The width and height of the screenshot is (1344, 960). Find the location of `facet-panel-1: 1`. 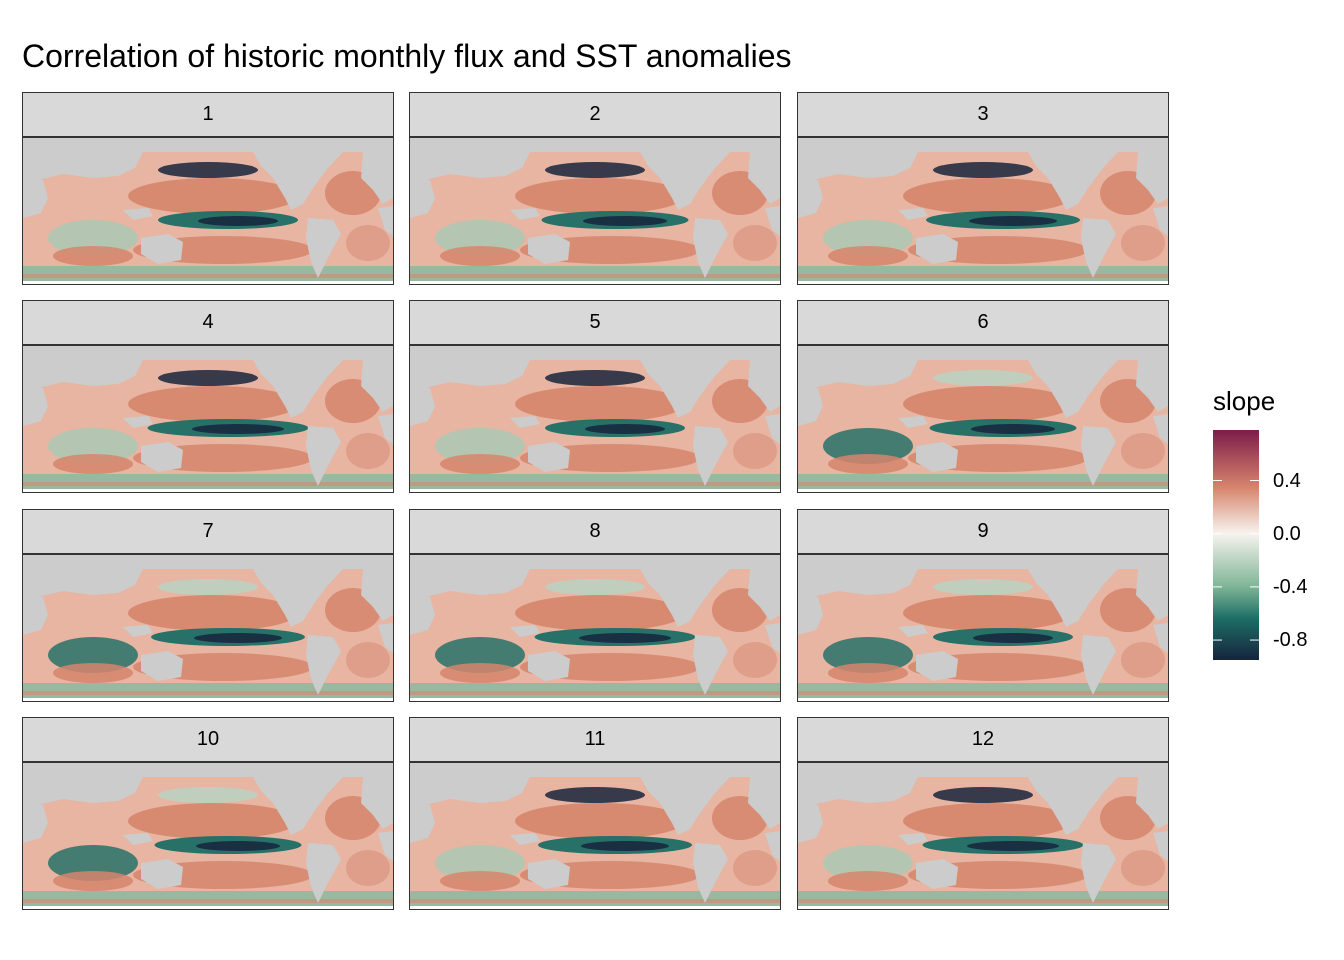

facet-panel-1: 1 is located at coordinates (208, 188).